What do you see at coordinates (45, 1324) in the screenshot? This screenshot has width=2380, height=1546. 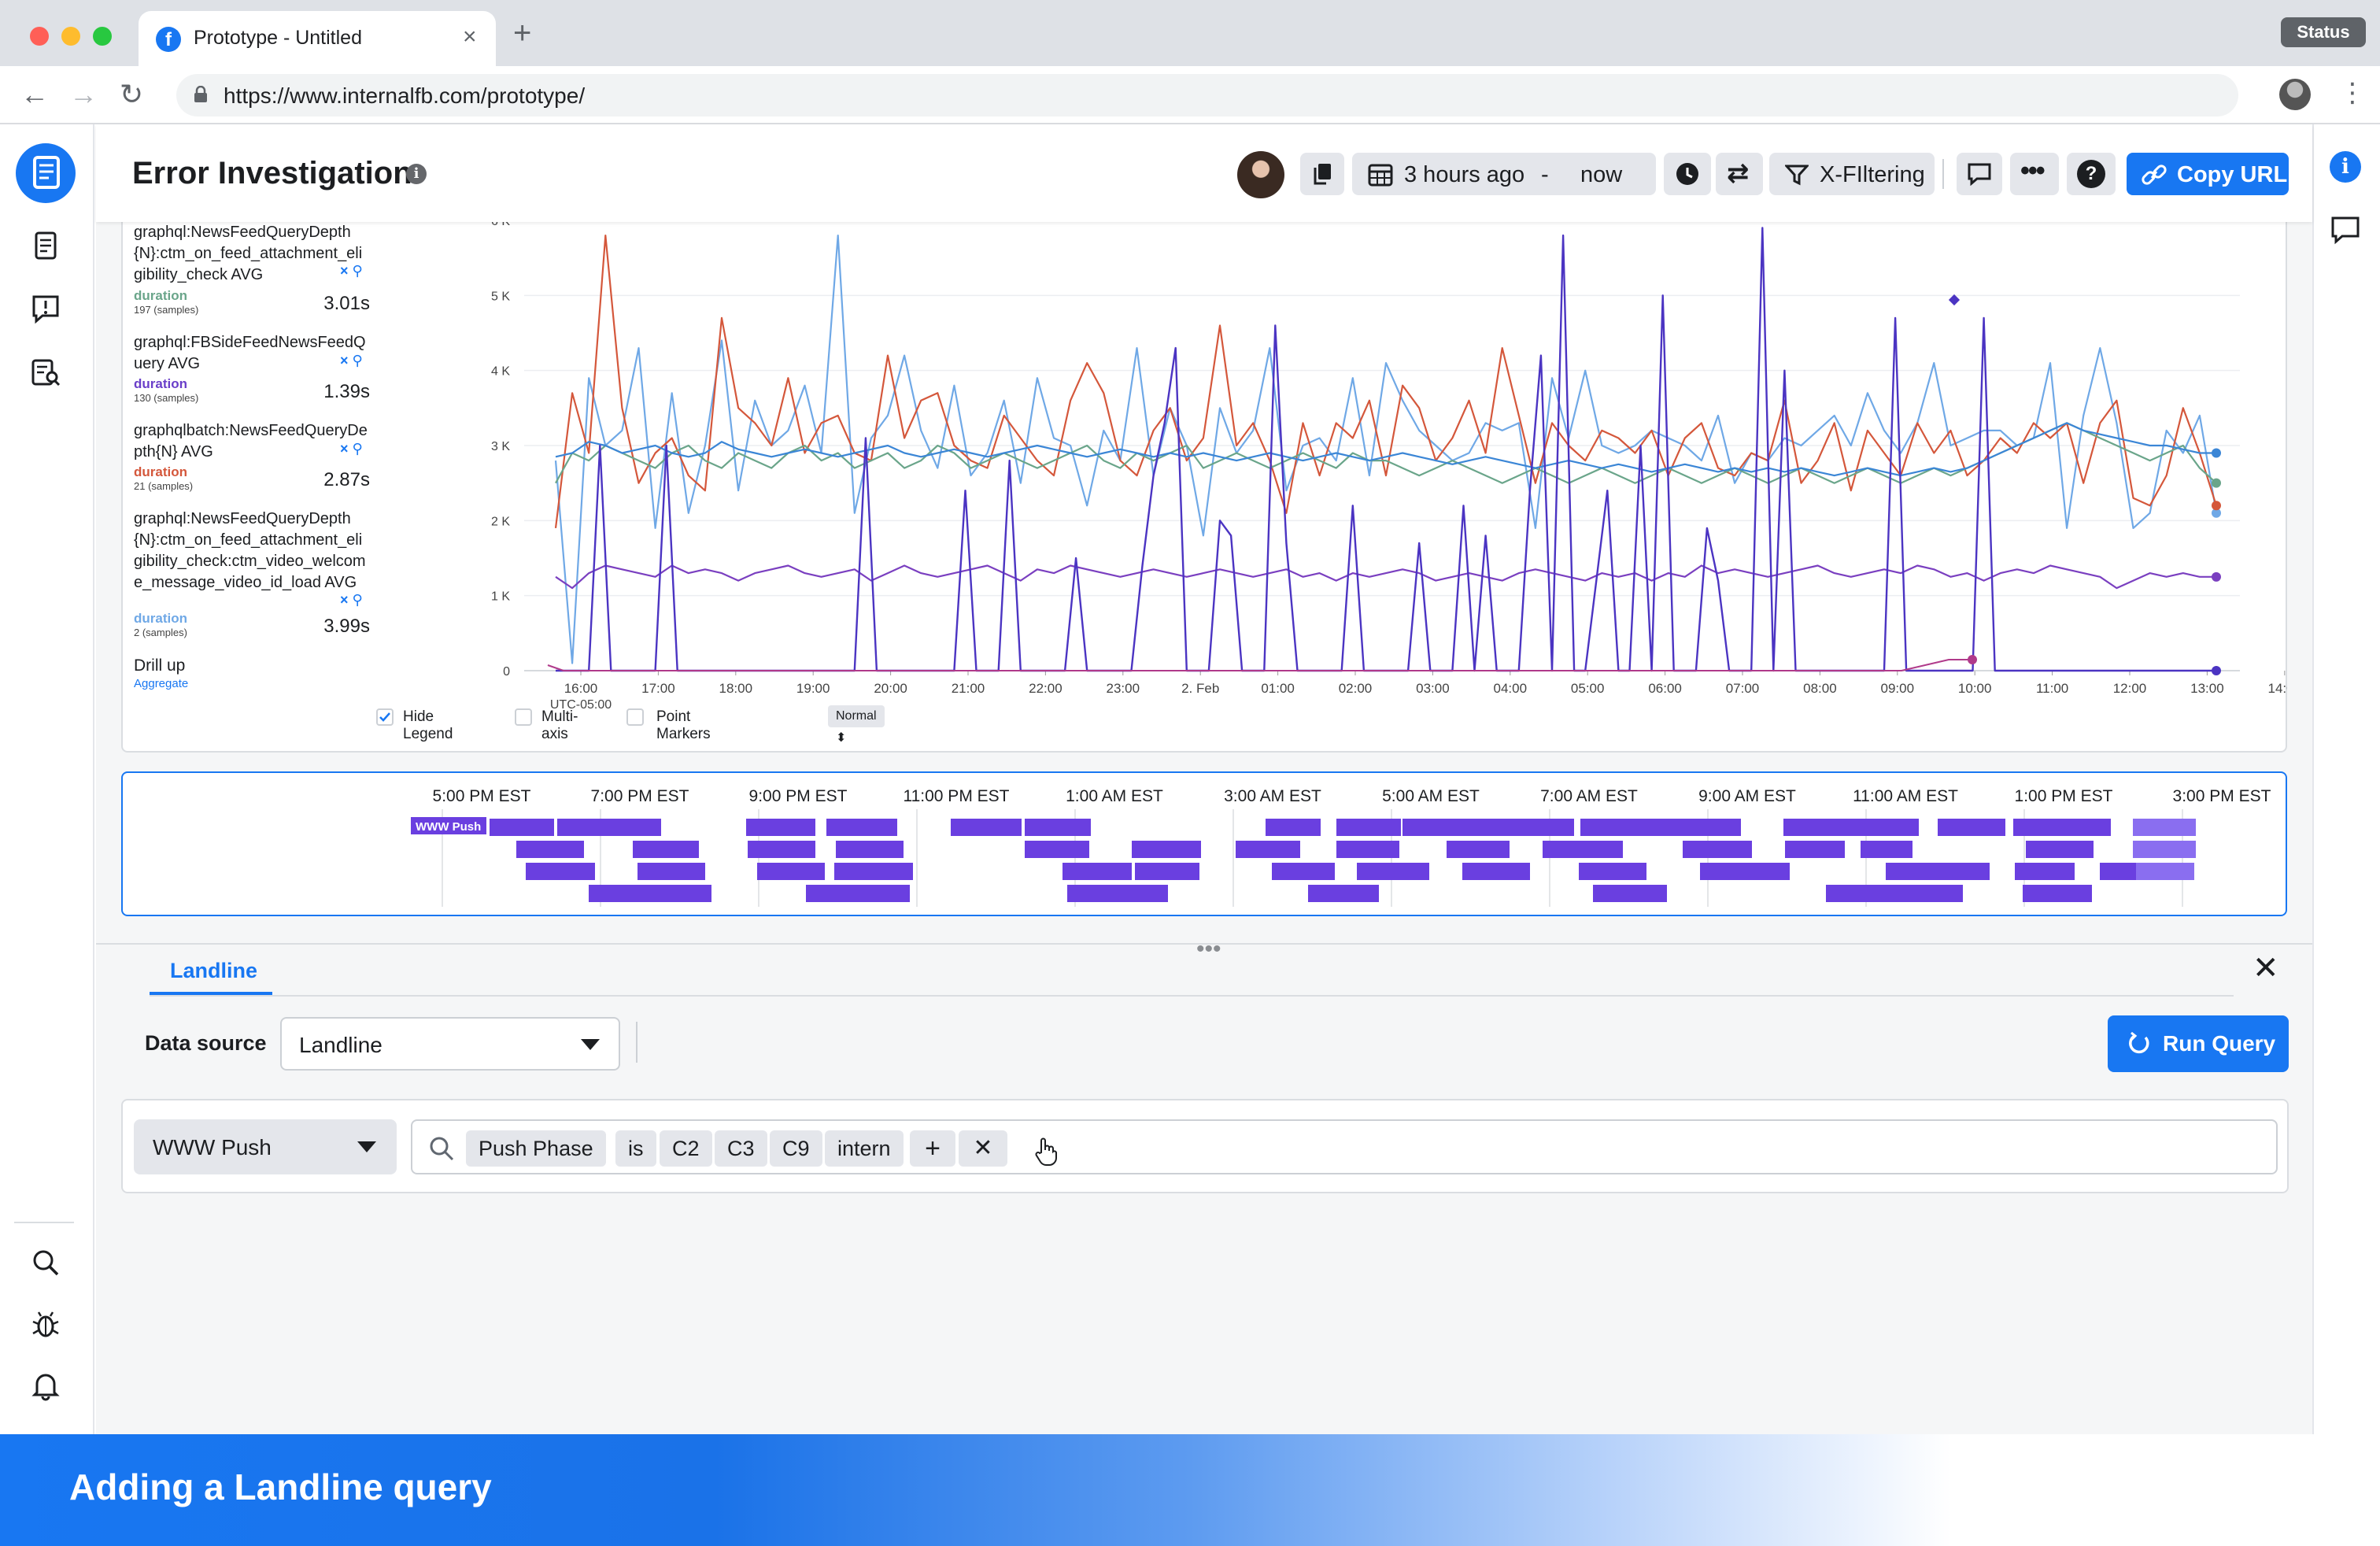 I see `bug-icon` at bounding box center [45, 1324].